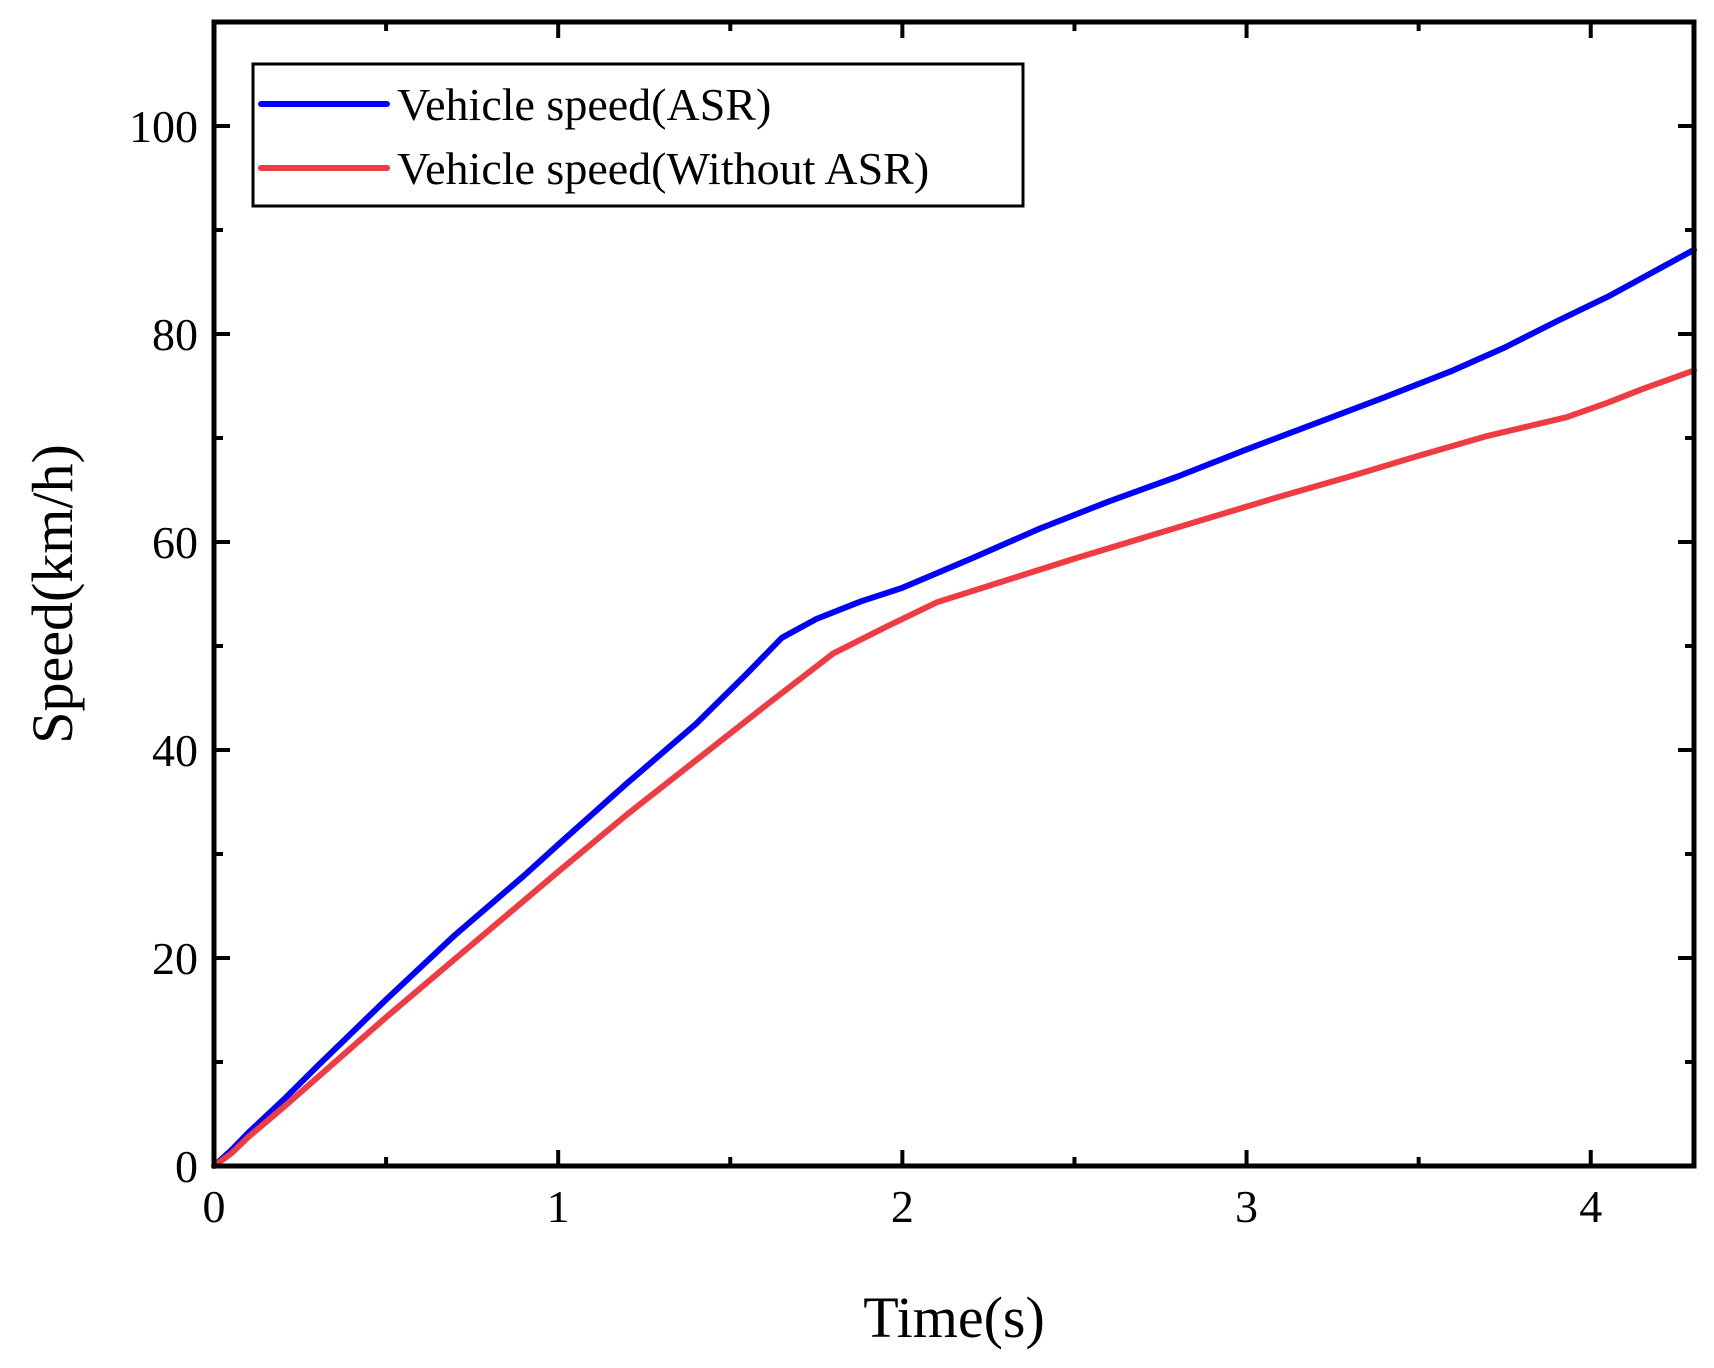  What do you see at coordinates (663, 168) in the screenshot?
I see `legend-label-without-asr: Vehicle speed(Without ASR)` at bounding box center [663, 168].